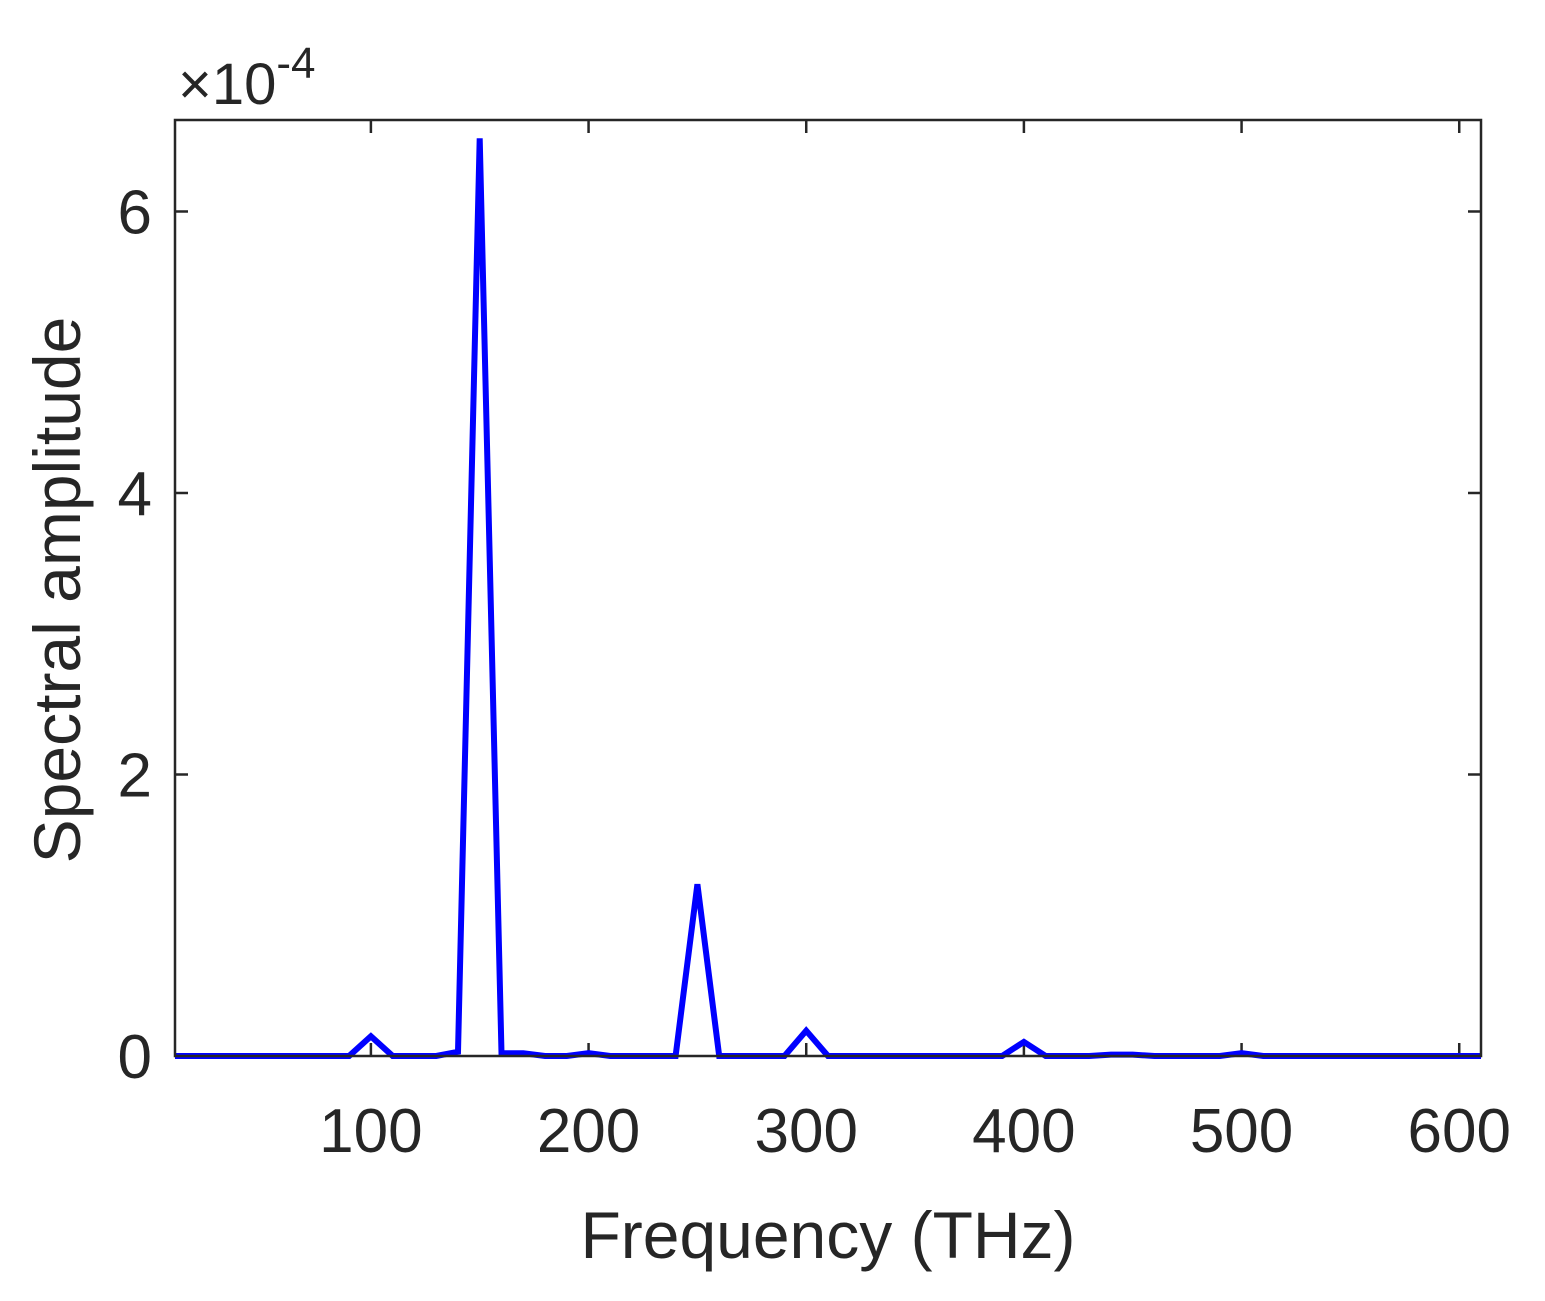 The height and width of the screenshot is (1301, 1545). What do you see at coordinates (806, 1131) in the screenshot?
I see `x-tick-label: 300` at bounding box center [806, 1131].